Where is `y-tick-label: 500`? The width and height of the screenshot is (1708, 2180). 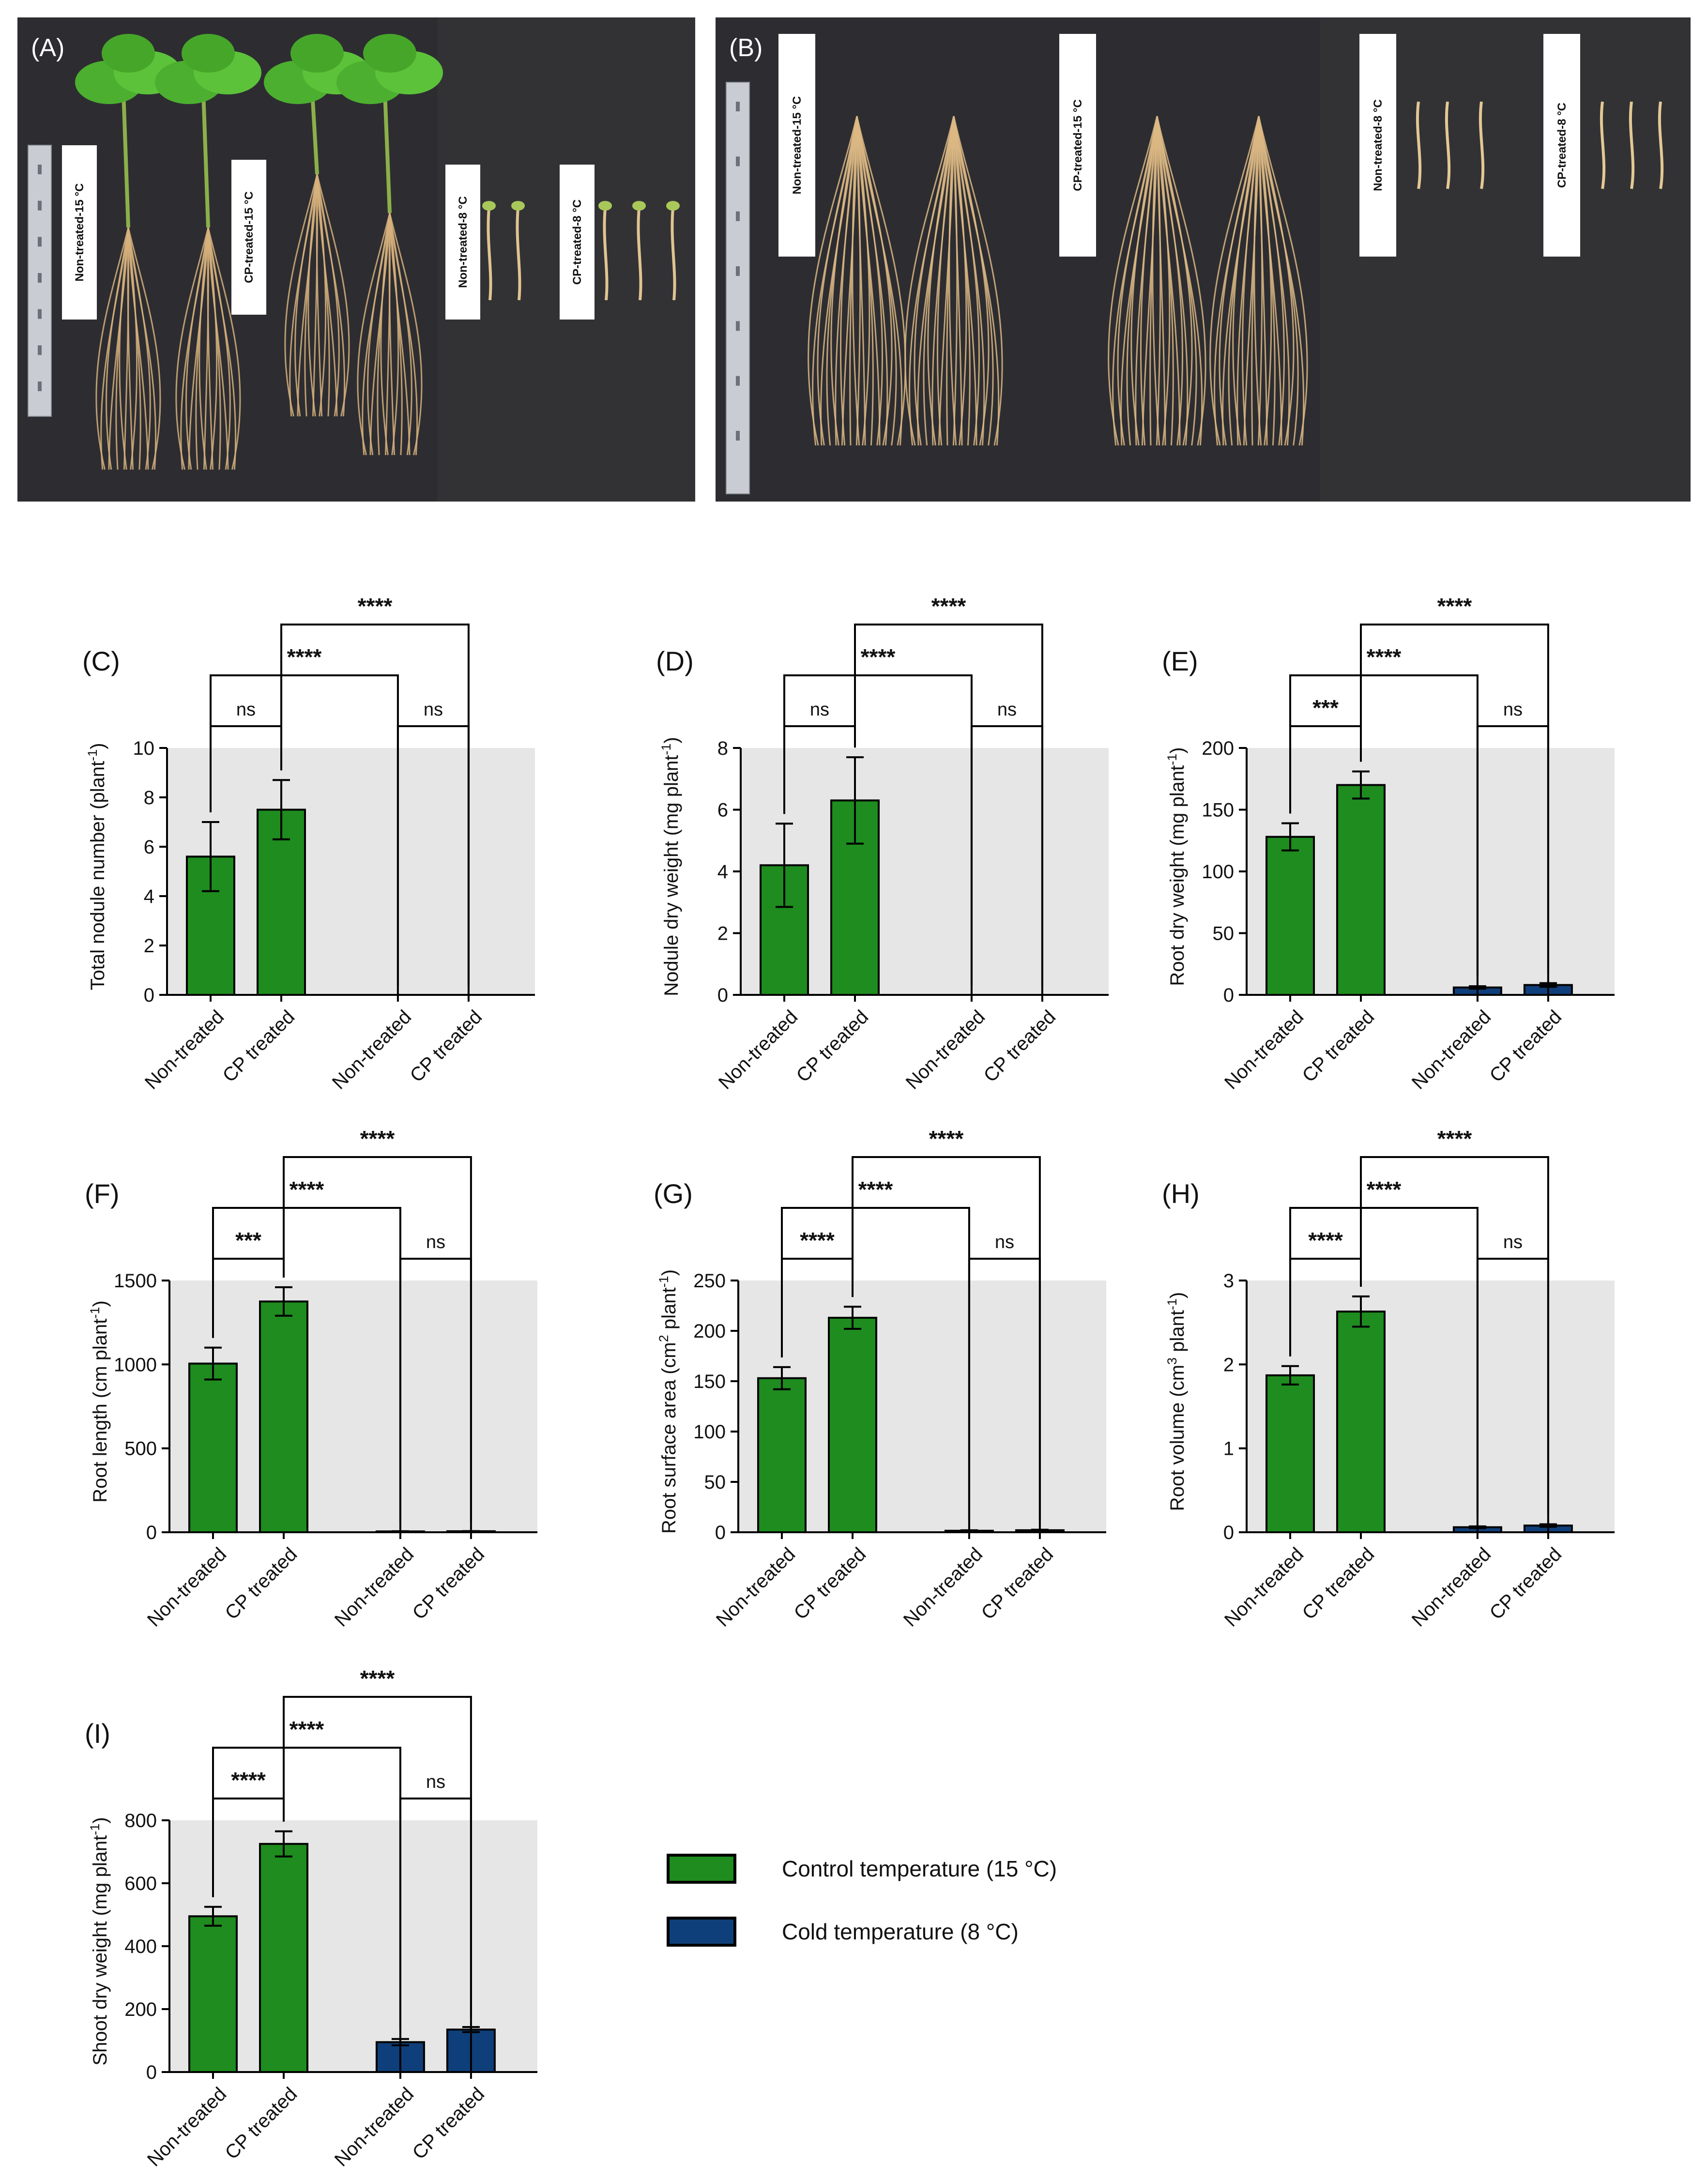
y-tick-label: 500 is located at coordinates (141, 1449).